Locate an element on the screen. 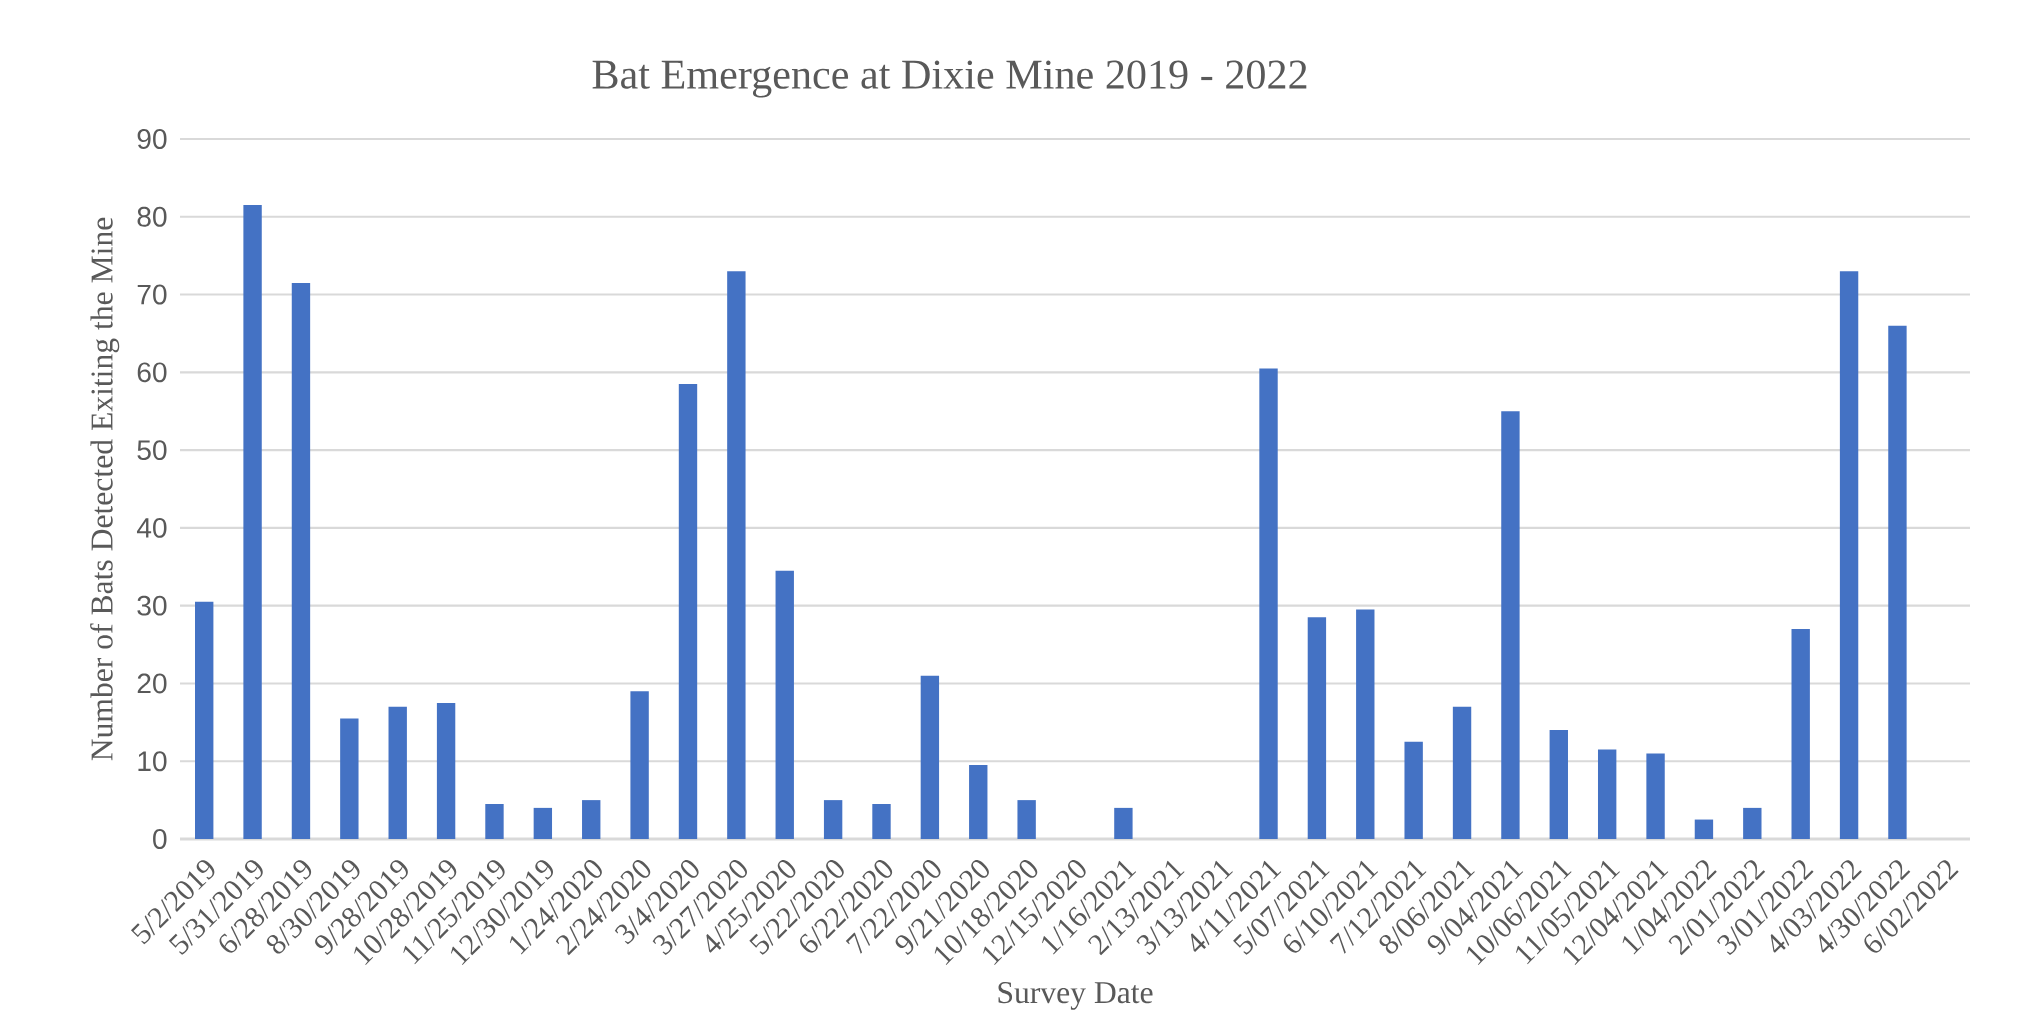 This screenshot has width=2021, height=1024. y-tick-label: 30 is located at coordinates (152, 605).